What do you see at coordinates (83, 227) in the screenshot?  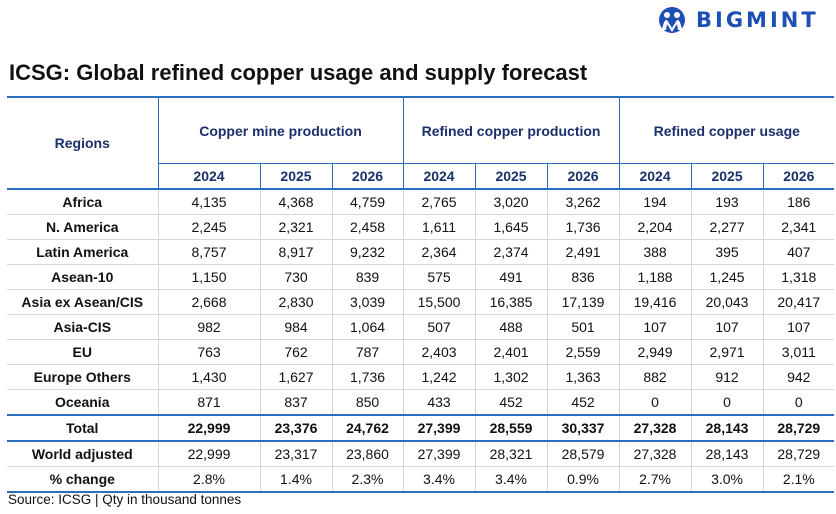 I see `region-cell: N. America` at bounding box center [83, 227].